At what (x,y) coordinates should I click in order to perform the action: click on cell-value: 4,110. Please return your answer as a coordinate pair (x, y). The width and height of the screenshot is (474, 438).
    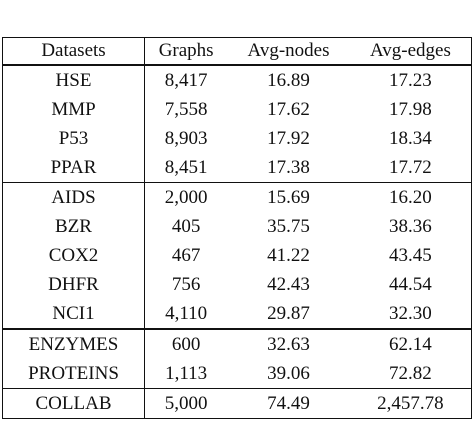
    Looking at the image, I should click on (186, 313).